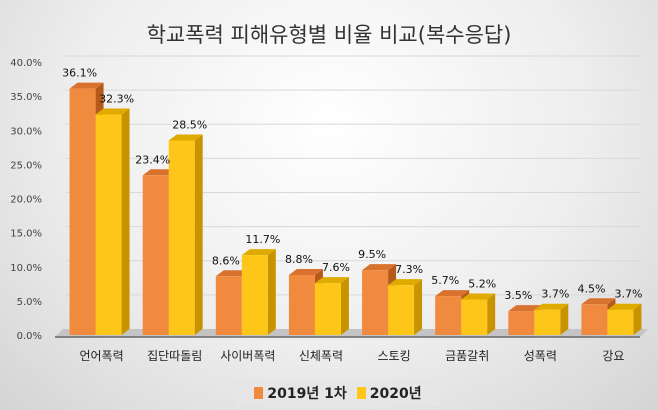 This screenshot has height=410, width=658. What do you see at coordinates (116, 99) in the screenshot?
I see `data-label: 32.3%` at bounding box center [116, 99].